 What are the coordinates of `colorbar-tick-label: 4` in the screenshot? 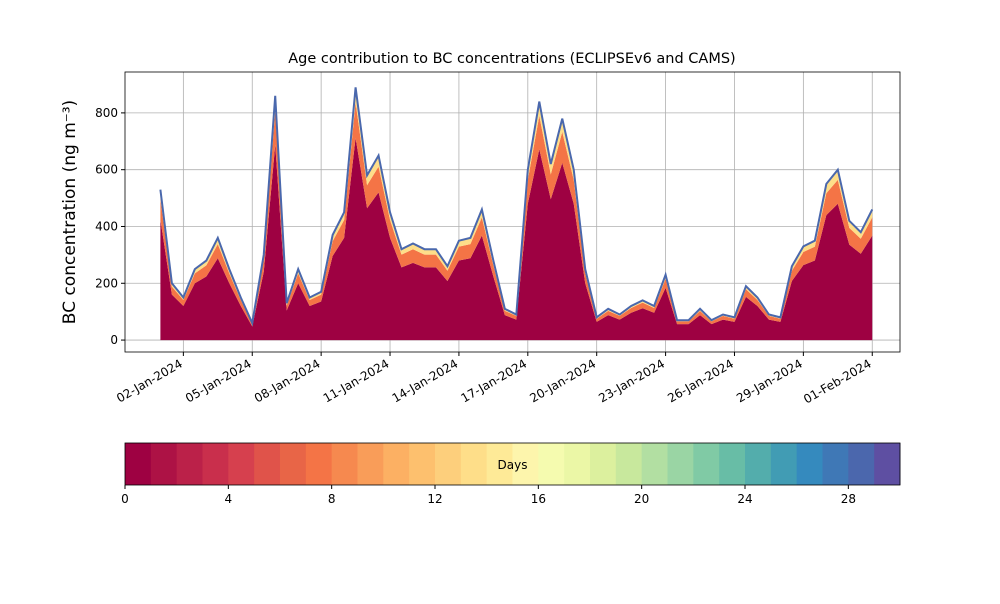 It's located at (229, 499).